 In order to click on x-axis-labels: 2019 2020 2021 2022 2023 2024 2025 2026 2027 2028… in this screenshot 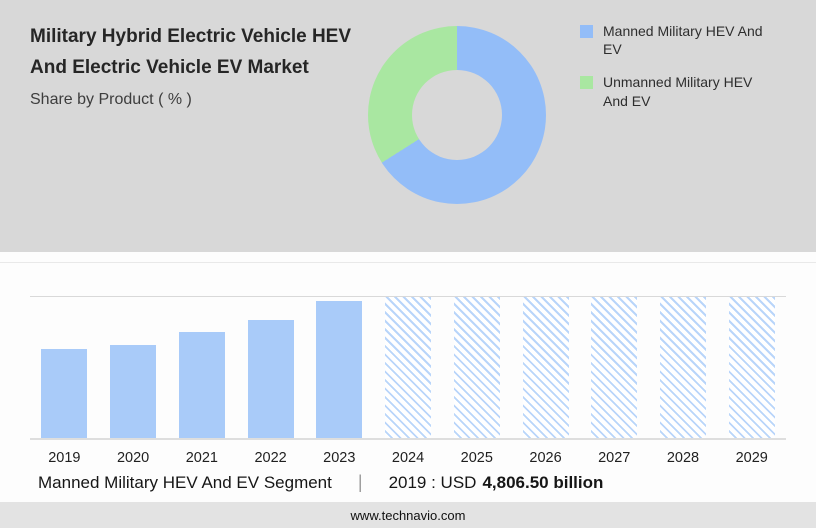, I will do `click(408, 458)`.